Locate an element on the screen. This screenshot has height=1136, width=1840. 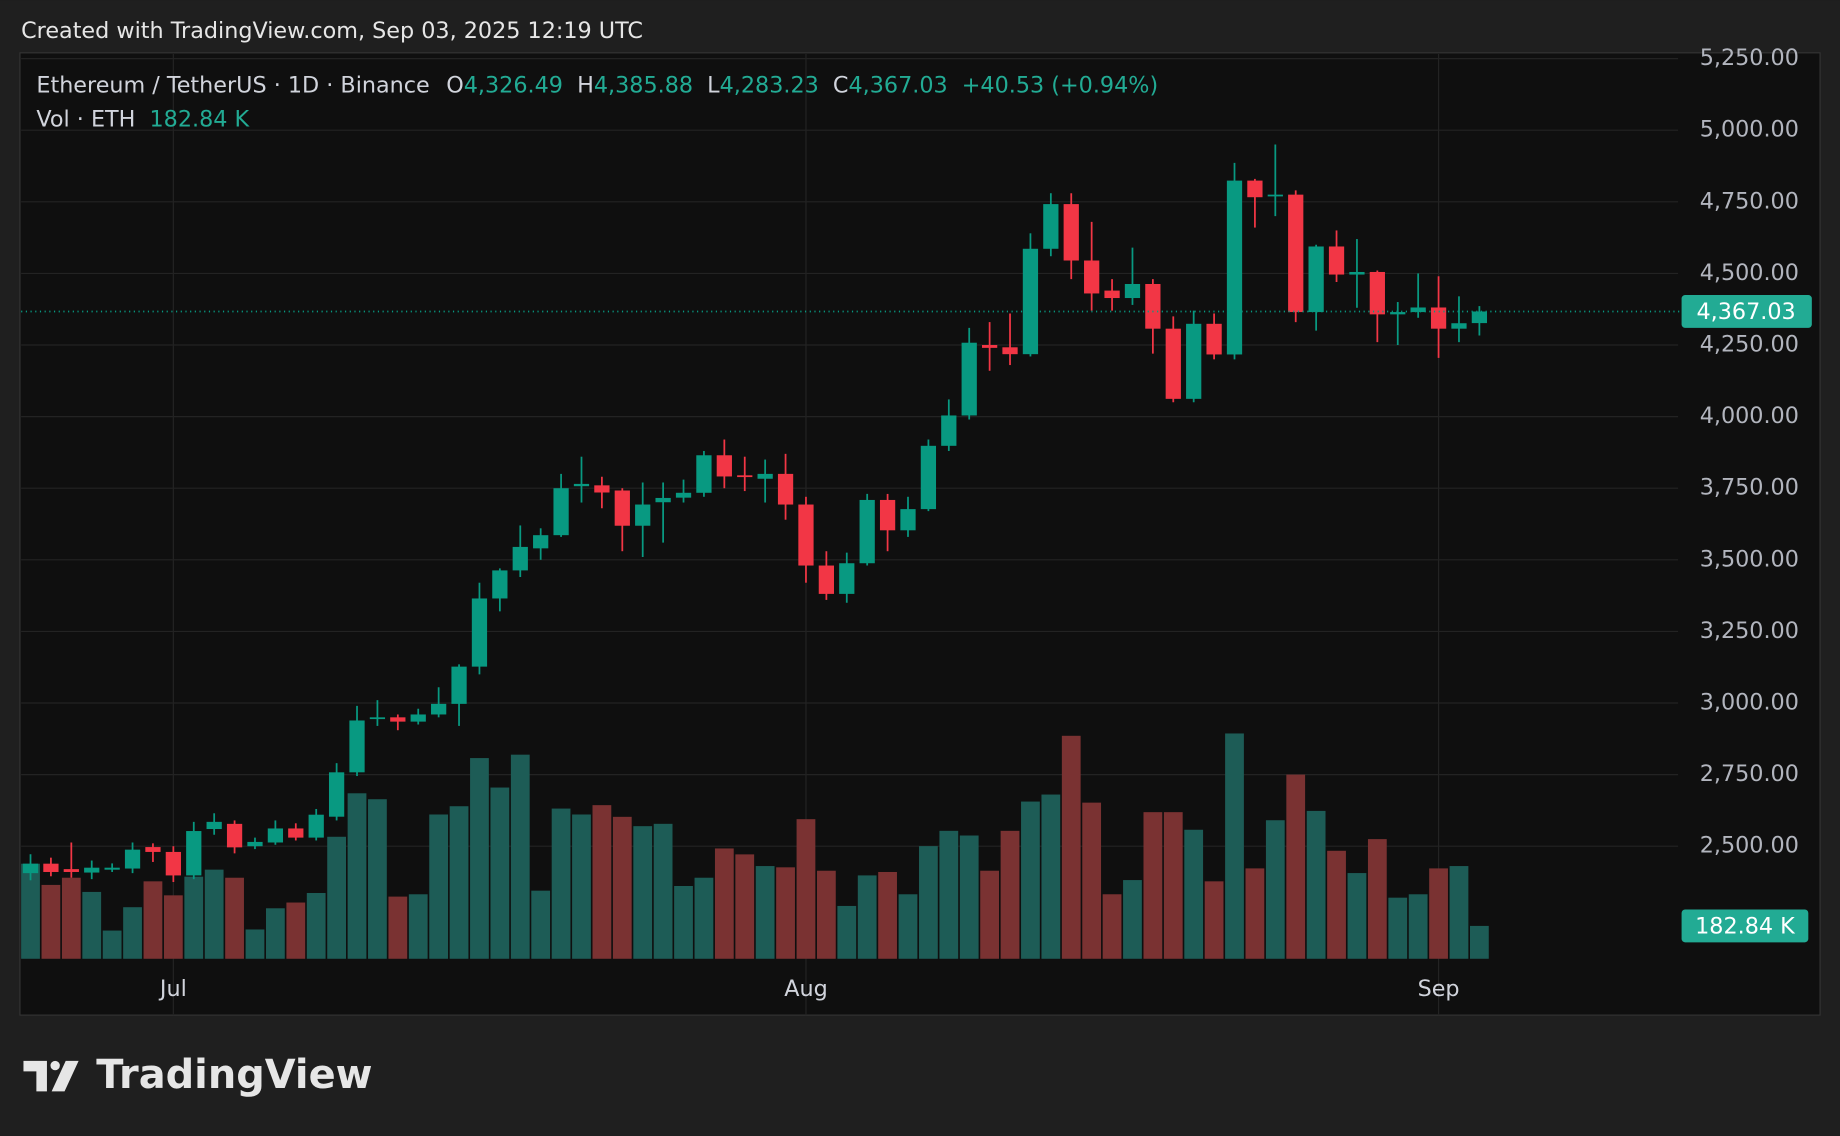
y-tick-label: 5,250.00 is located at coordinates (1749, 58).